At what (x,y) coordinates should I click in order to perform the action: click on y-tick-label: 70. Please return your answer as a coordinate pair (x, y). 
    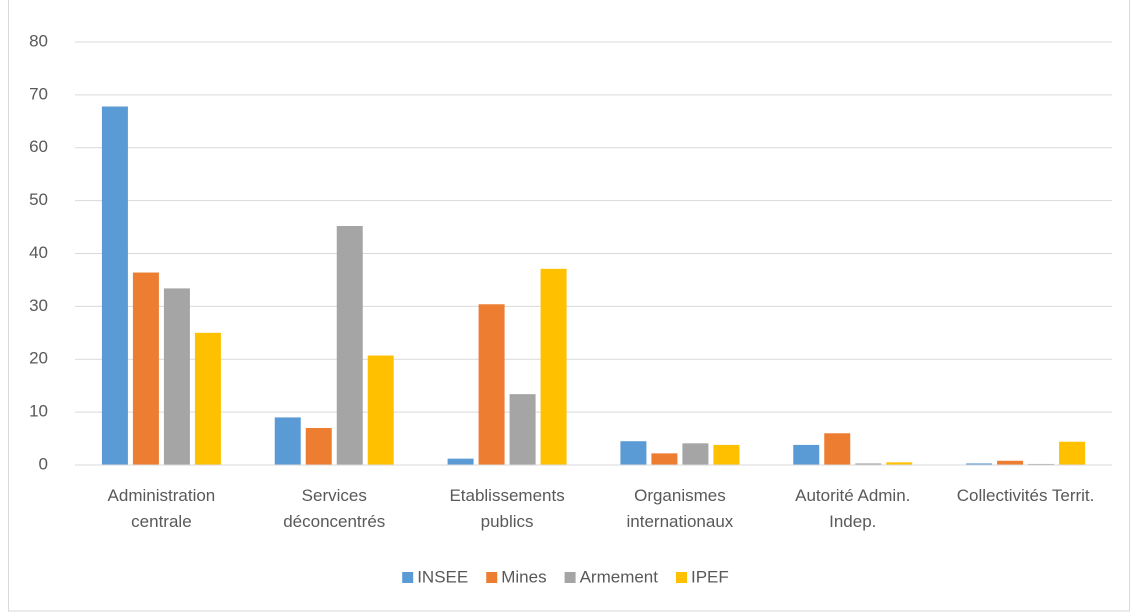
    Looking at the image, I should click on (38, 93).